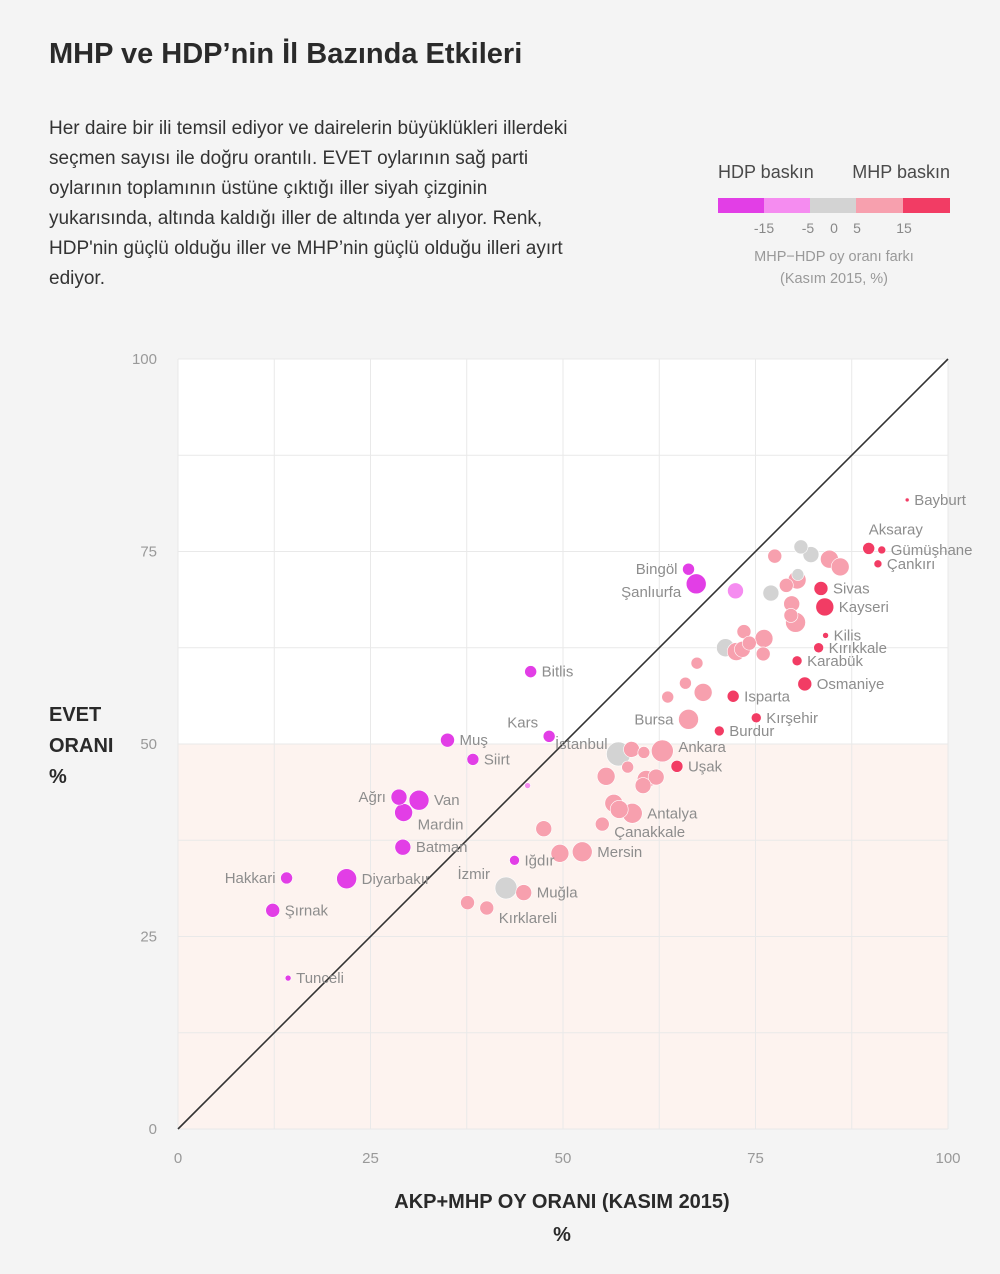  Describe the element at coordinates (148, 552) in the screenshot. I see `y-tick-label: 75` at that location.